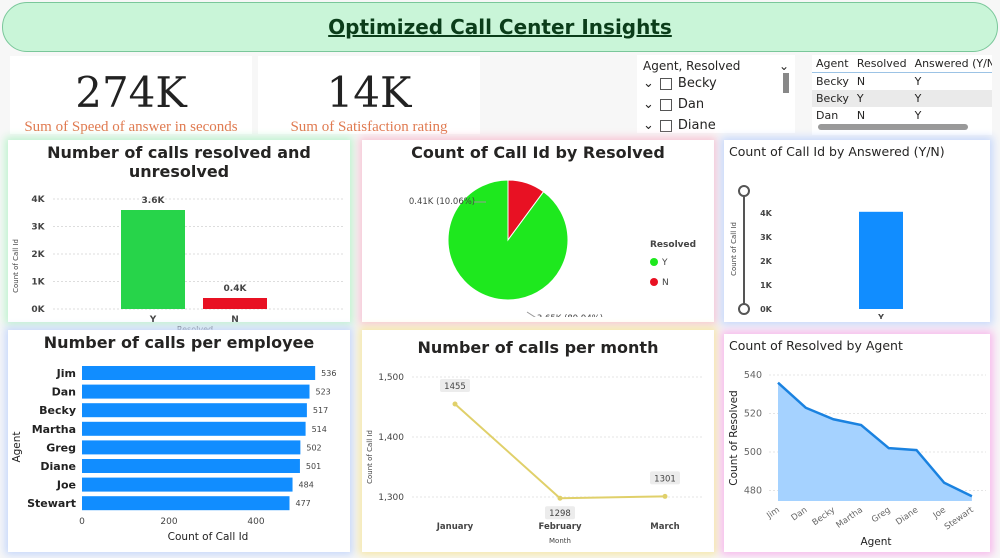 This screenshot has width=1000, height=558. What do you see at coordinates (753, 452) in the screenshot?
I see `y-tick-label: 500` at bounding box center [753, 452].